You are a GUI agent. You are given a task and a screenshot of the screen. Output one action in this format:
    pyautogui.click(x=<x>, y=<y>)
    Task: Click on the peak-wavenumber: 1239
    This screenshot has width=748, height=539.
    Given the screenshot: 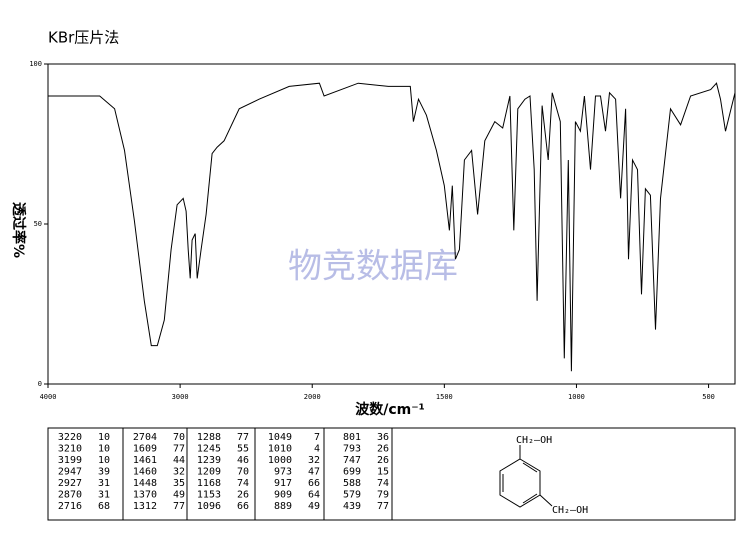 What is the action you would take?
    pyautogui.click(x=209, y=460)
    